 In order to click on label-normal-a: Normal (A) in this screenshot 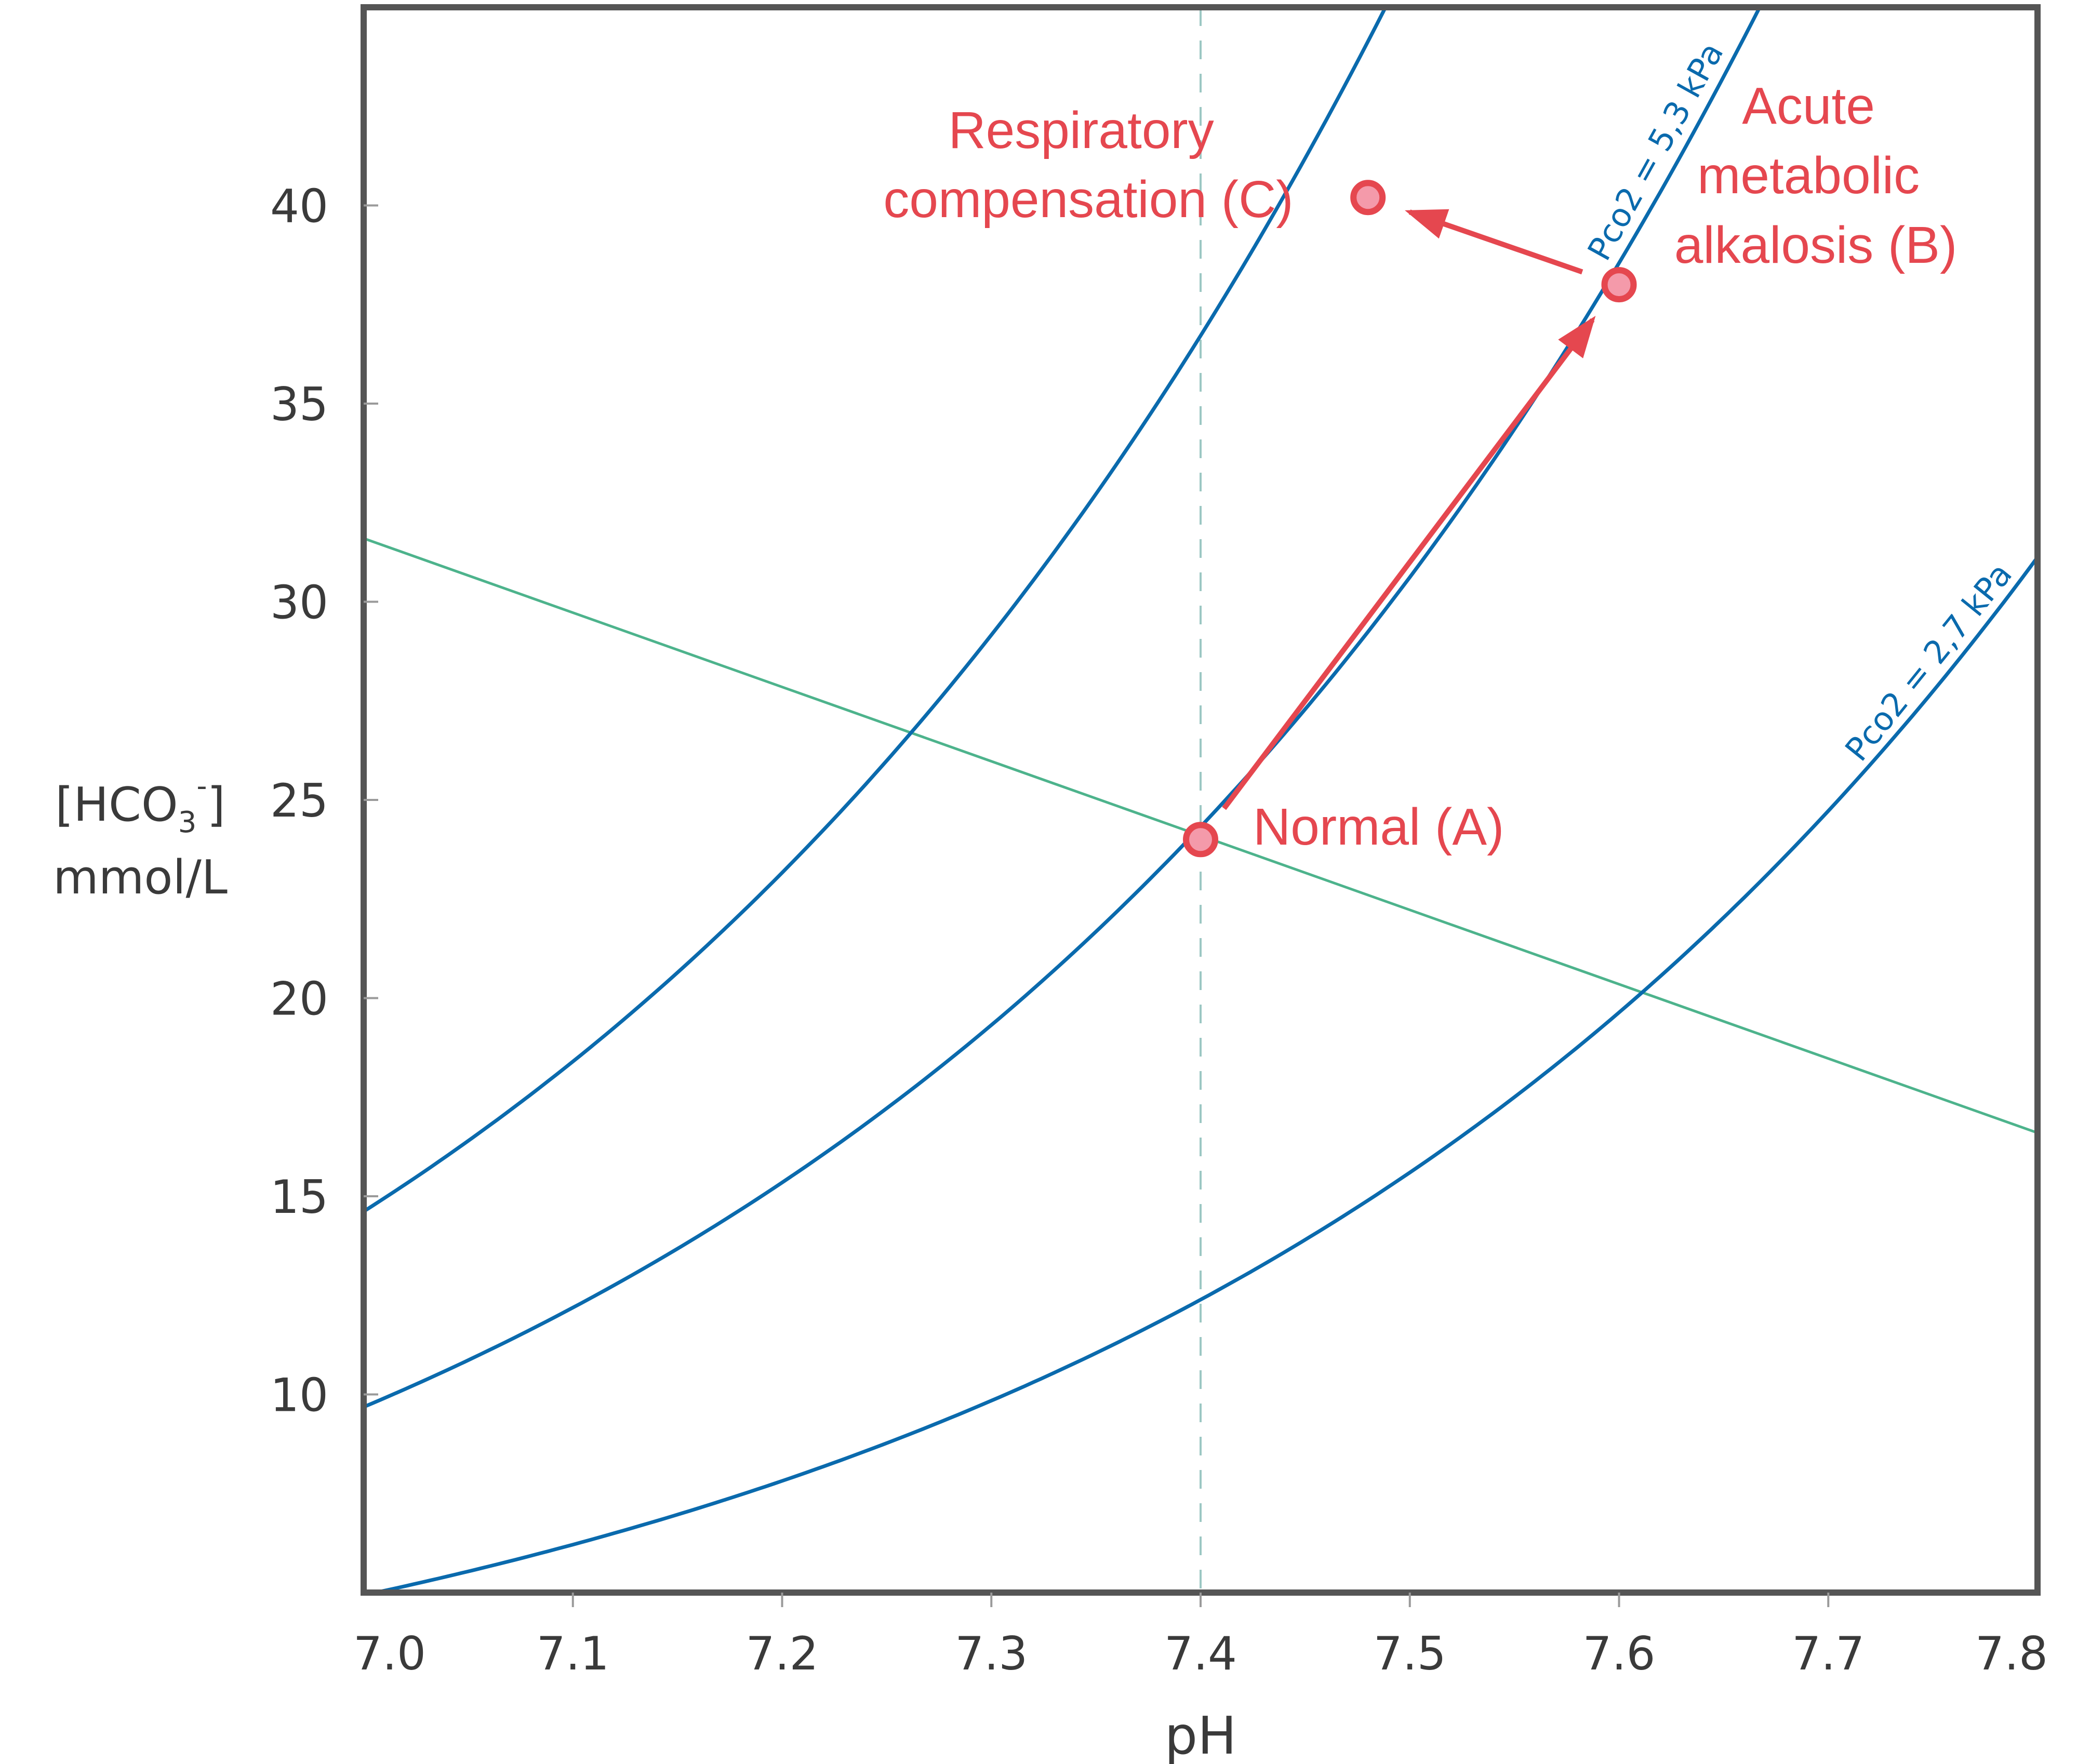, I will do `click(1378, 827)`.